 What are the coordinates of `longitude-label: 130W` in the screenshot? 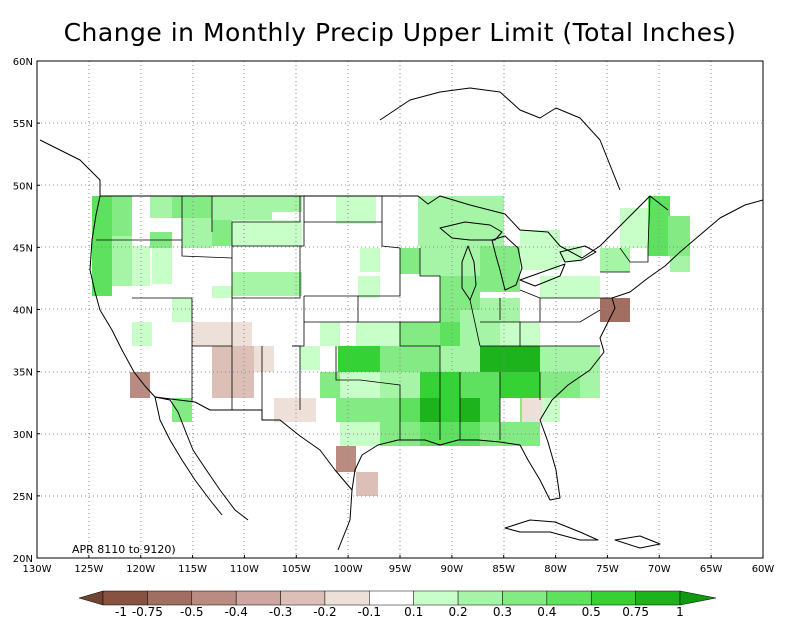 It's located at (37, 569).